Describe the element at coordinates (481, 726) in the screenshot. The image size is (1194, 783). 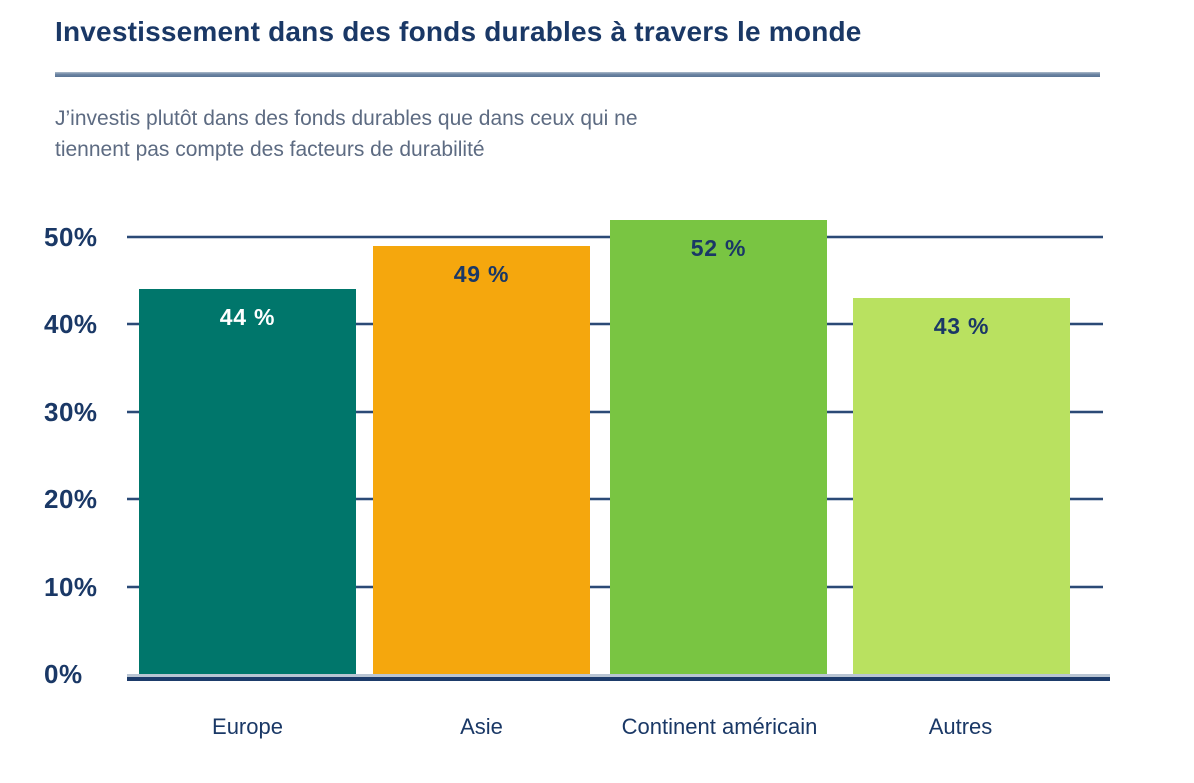
I see `x-category-label: Asie` at that location.